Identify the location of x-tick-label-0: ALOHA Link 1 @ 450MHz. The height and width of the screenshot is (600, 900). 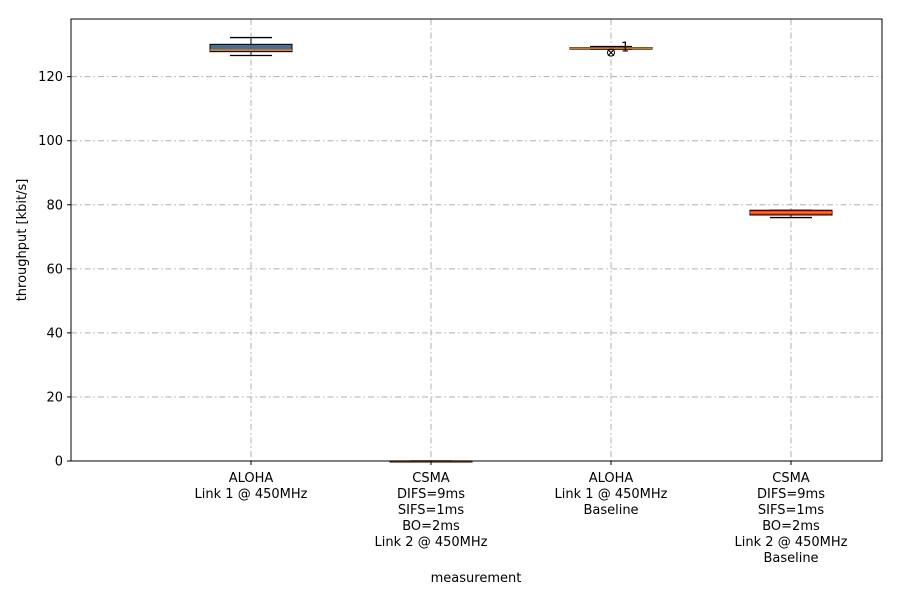
(251, 486).